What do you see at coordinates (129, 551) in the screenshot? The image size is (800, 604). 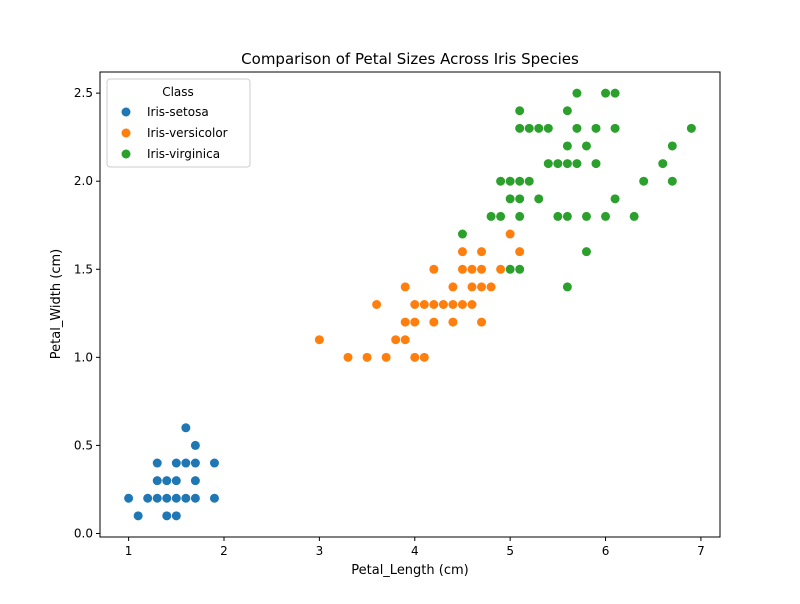 I see `x-tick-label: 1` at bounding box center [129, 551].